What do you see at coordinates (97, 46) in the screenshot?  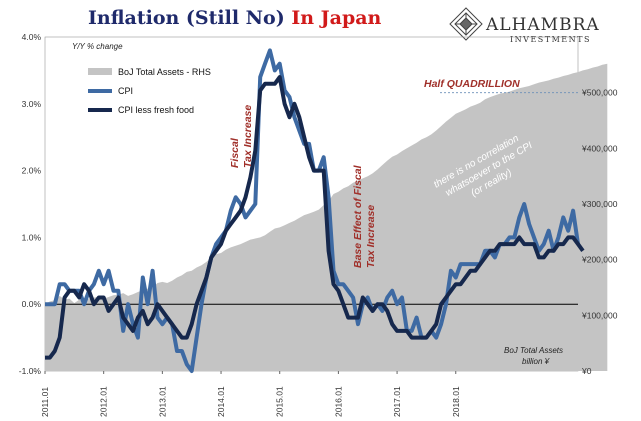 I see `y-unit-label: Y/Y % change` at bounding box center [97, 46].